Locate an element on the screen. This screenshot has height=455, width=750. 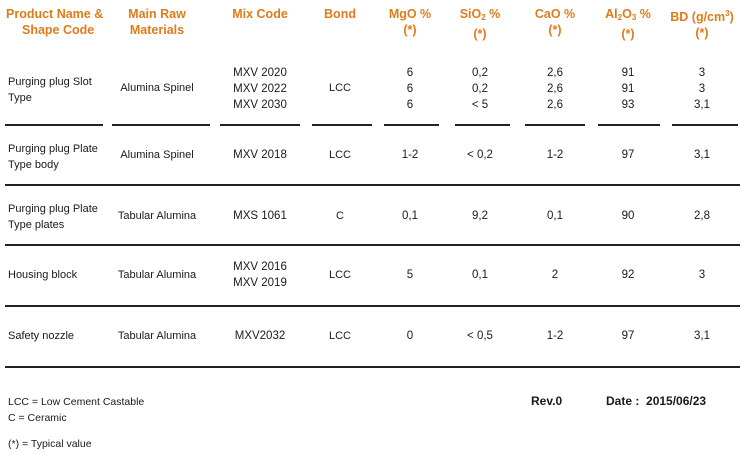
row1-mgo-3: 6 is located at coordinates (410, 105).